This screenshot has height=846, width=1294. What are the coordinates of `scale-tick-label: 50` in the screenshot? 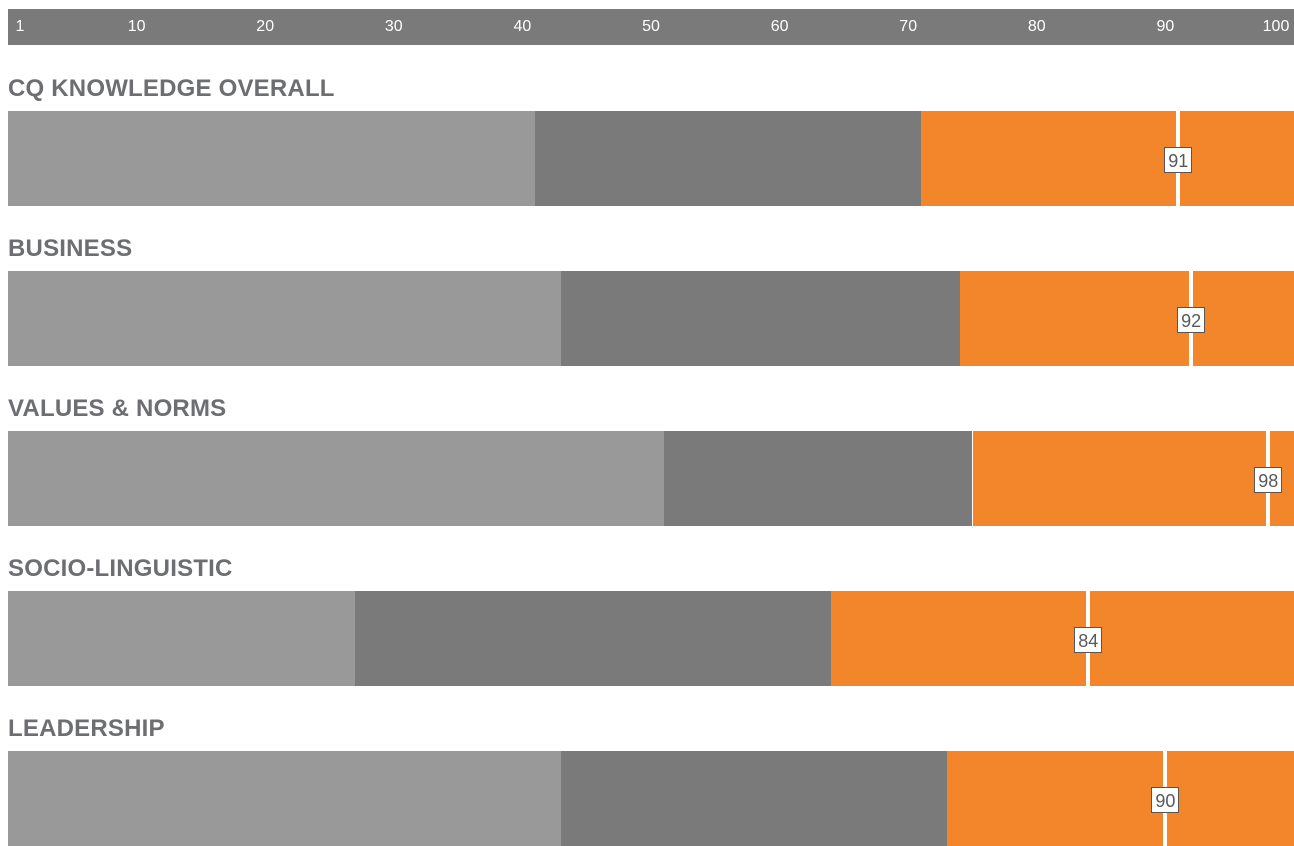 It's located at (651, 27).